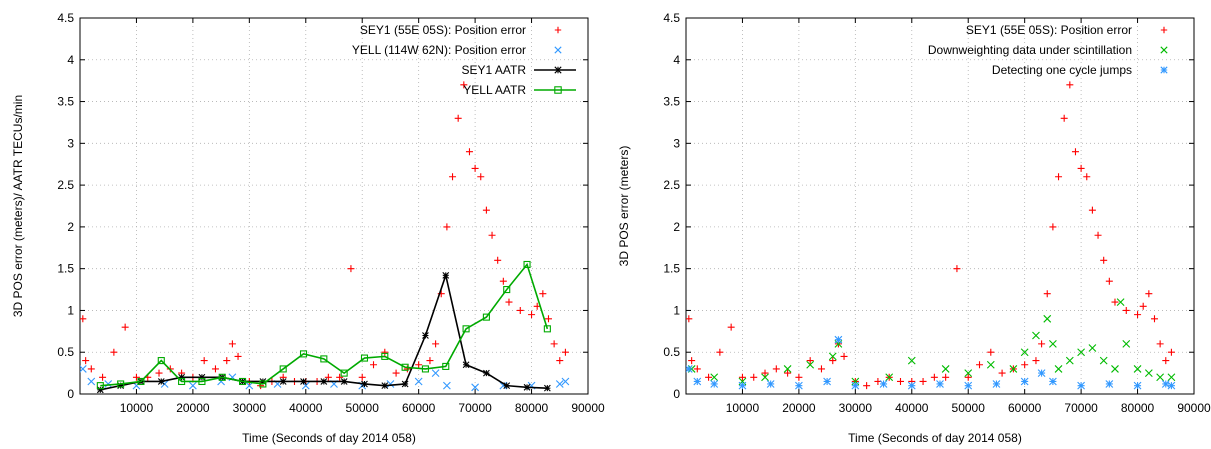  What do you see at coordinates (457, 50) in the screenshot?
I see `legend-entry-2: YELL (114W 62N): Position error` at bounding box center [457, 50].